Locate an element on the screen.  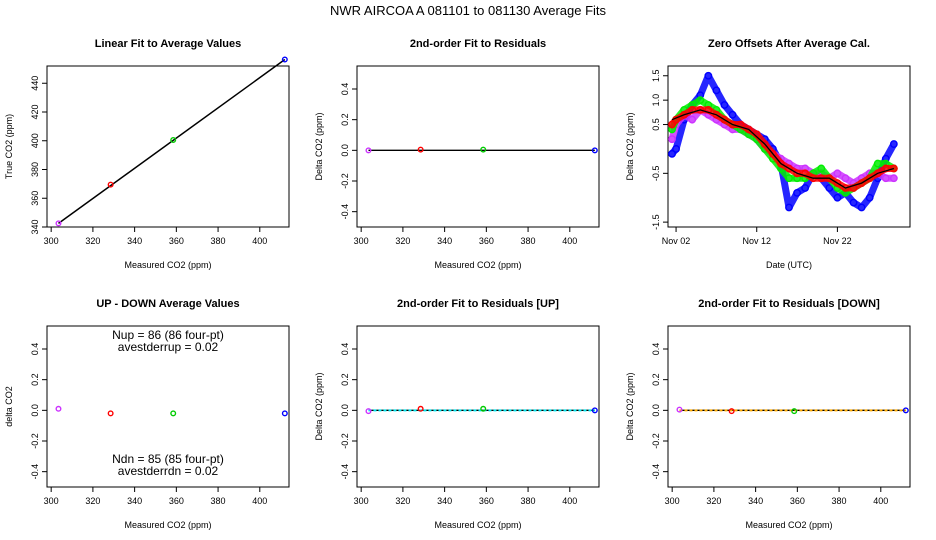
y-tick-label: 1.5 is located at coordinates (656, 75).